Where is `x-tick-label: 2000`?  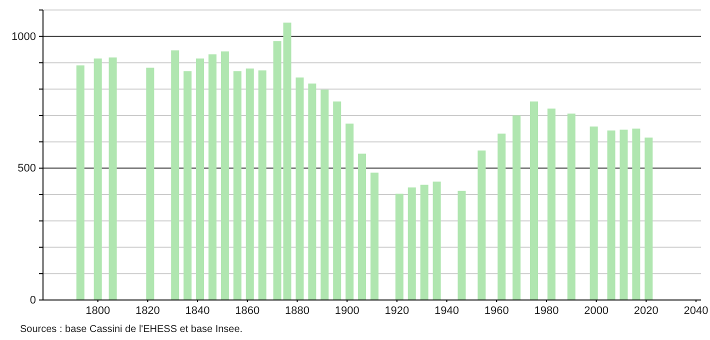 x-tick-label: 2000 is located at coordinates (596, 310).